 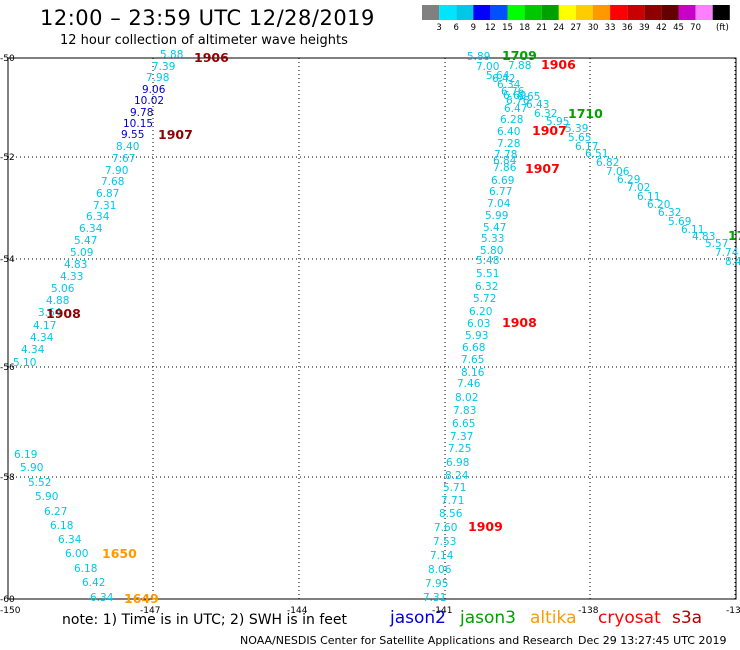 What do you see at coordinates (575, 28) in the screenshot?
I see `color-scale-label: 27` at bounding box center [575, 28].